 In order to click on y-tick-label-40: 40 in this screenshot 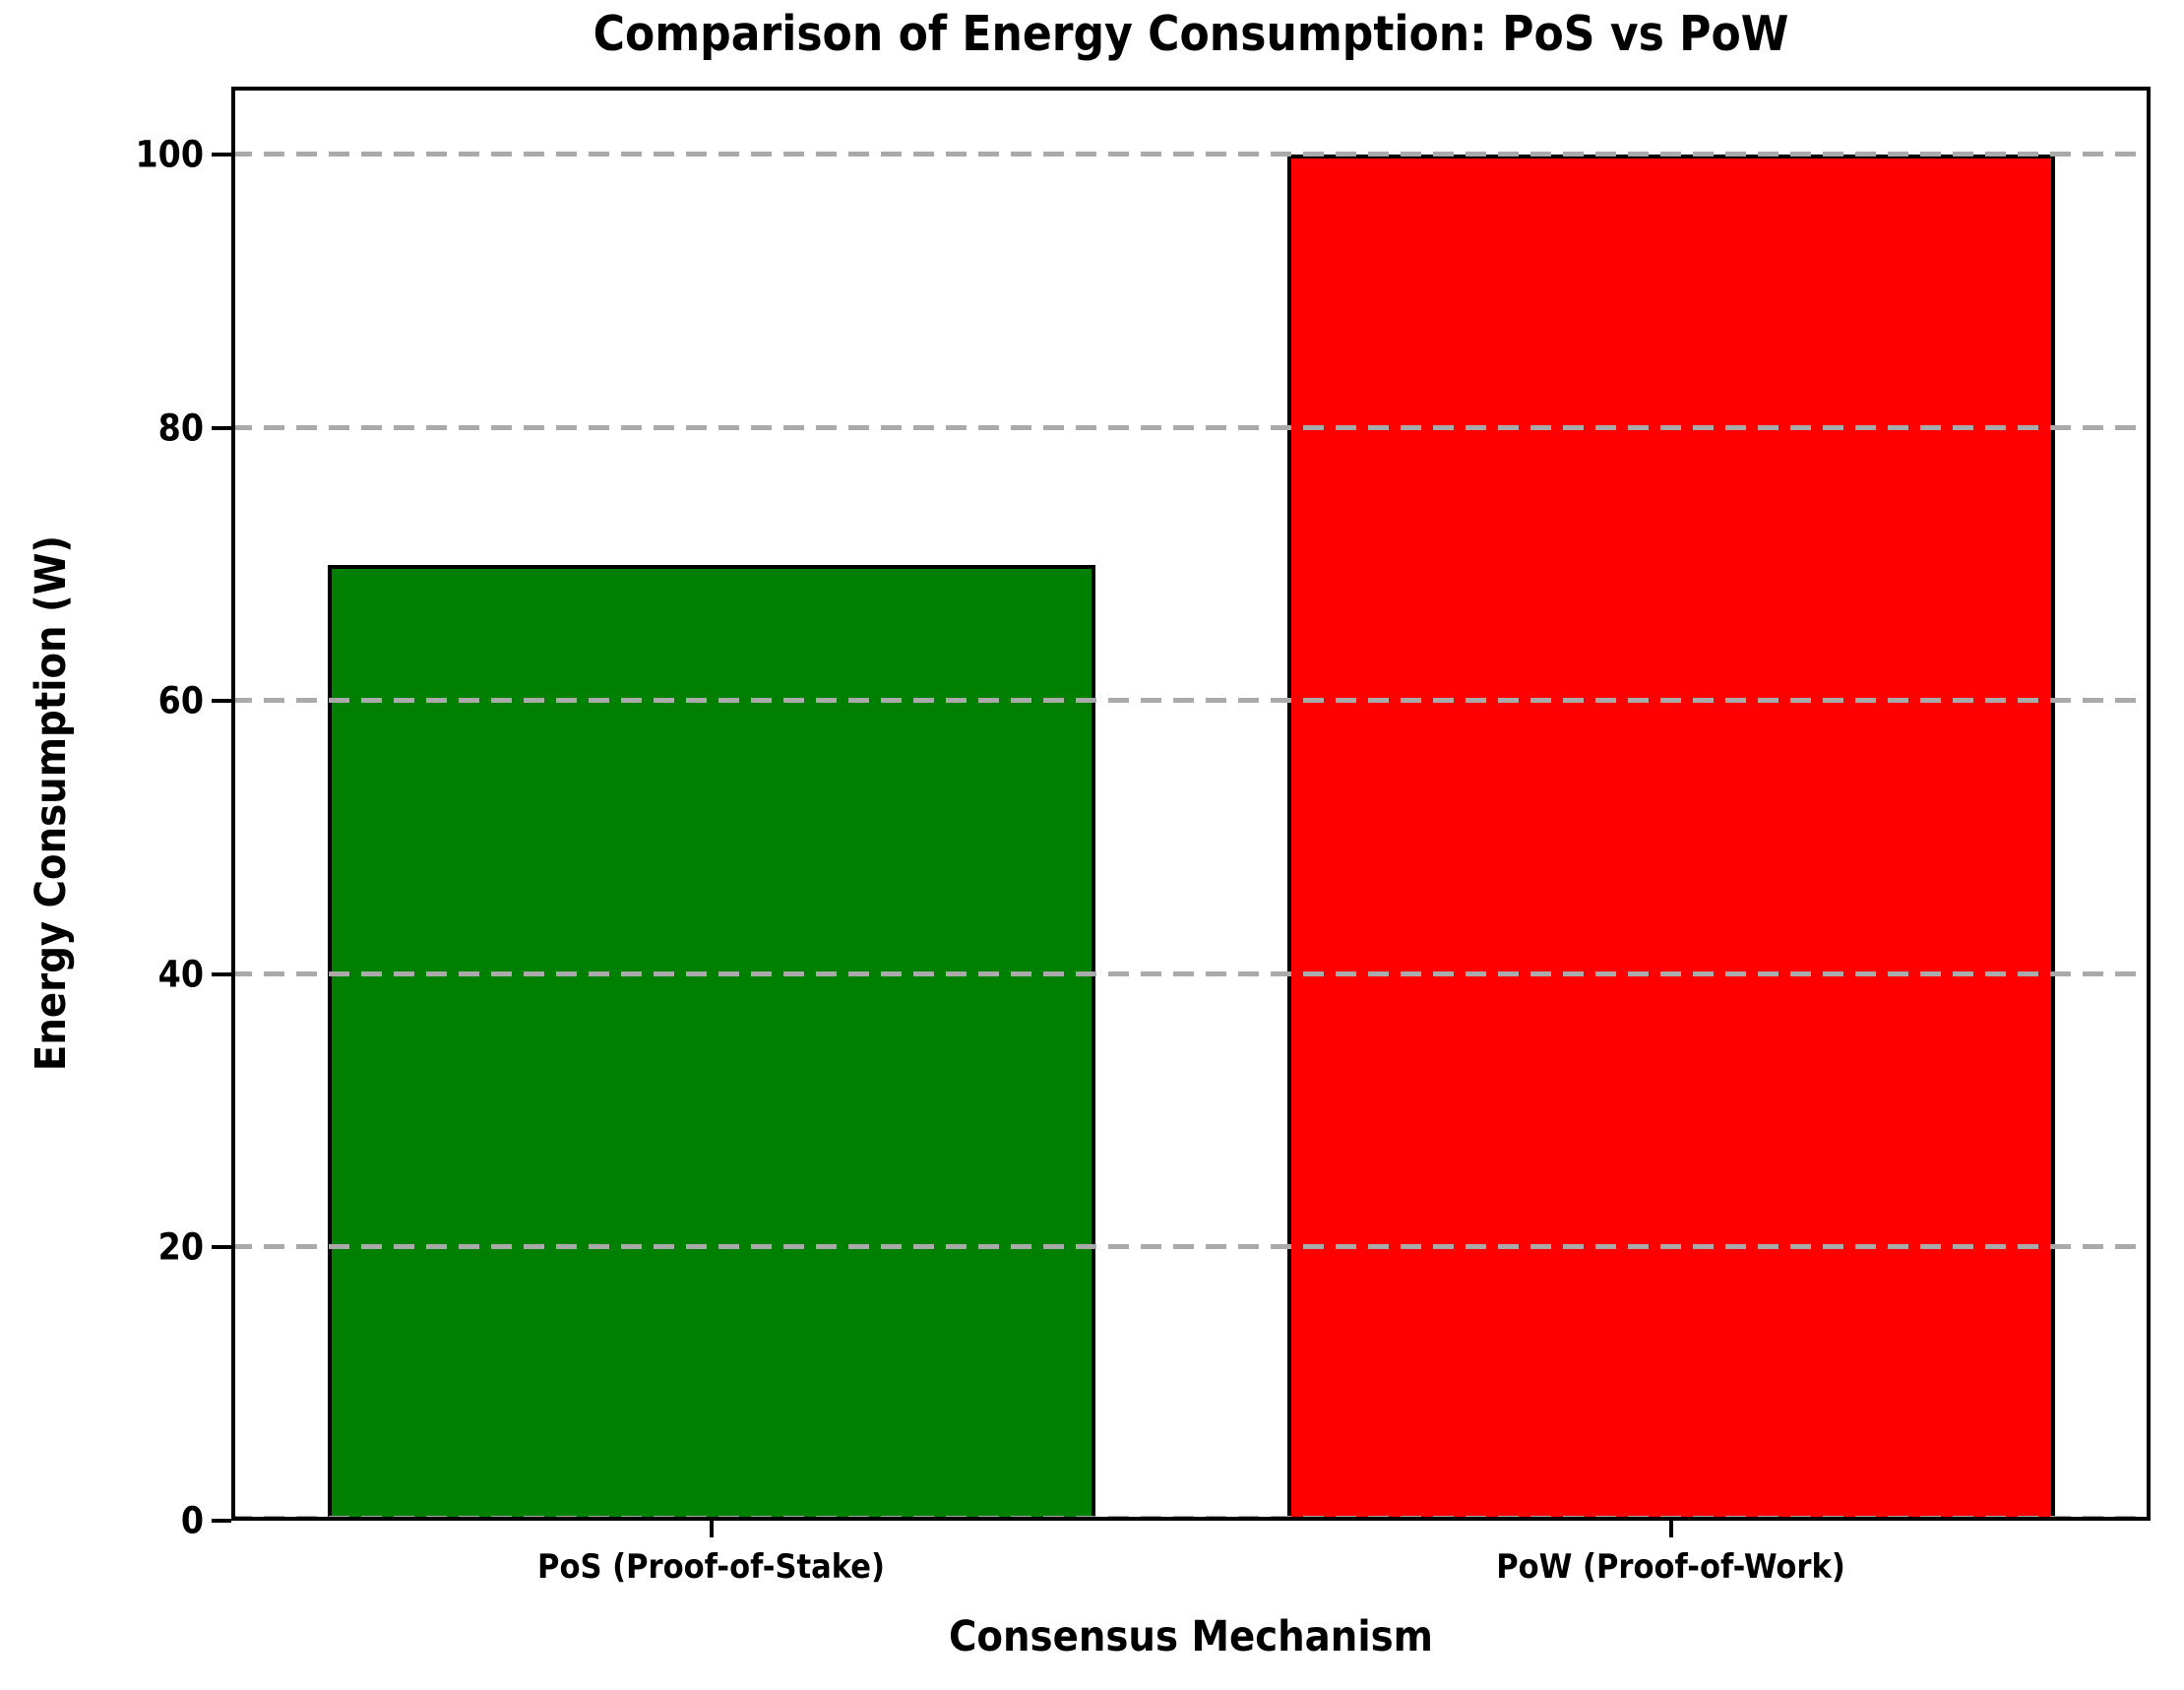, I will do `click(180, 974)`.